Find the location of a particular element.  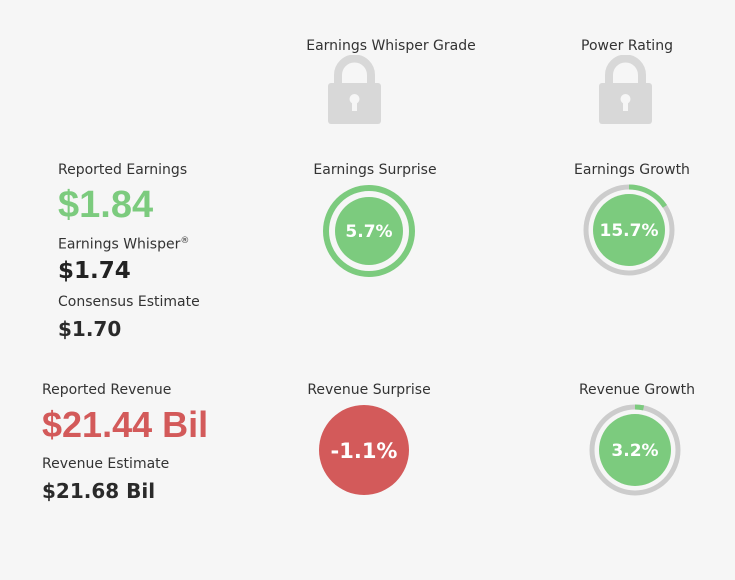

earnings-whisper-text: Earnings Whisper is located at coordinates (119, 244).